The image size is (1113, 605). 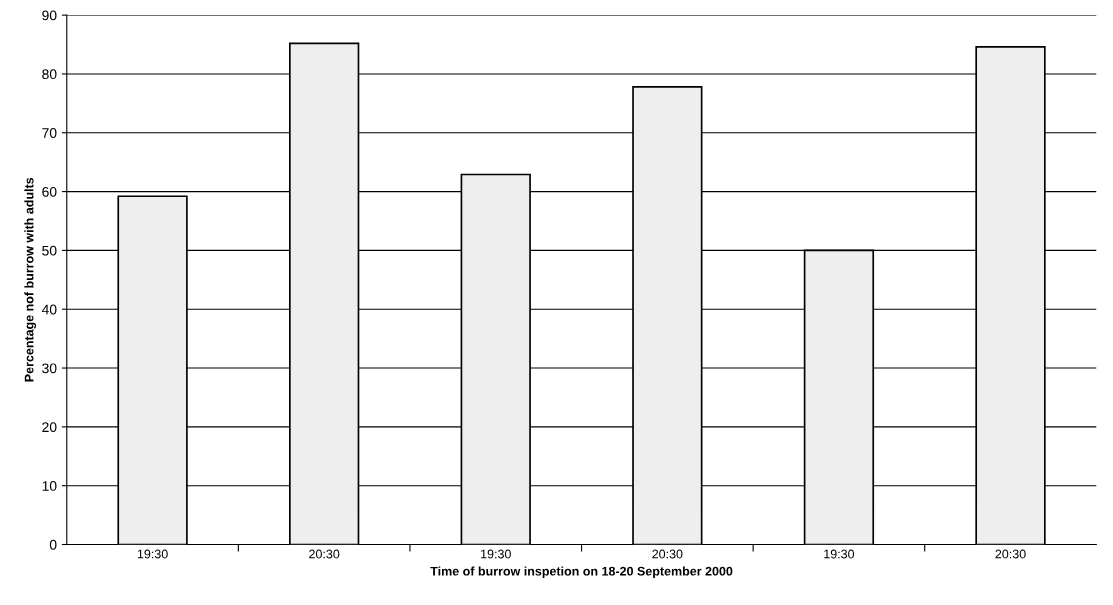 I want to click on y-tick-label: 20, so click(x=49, y=427).